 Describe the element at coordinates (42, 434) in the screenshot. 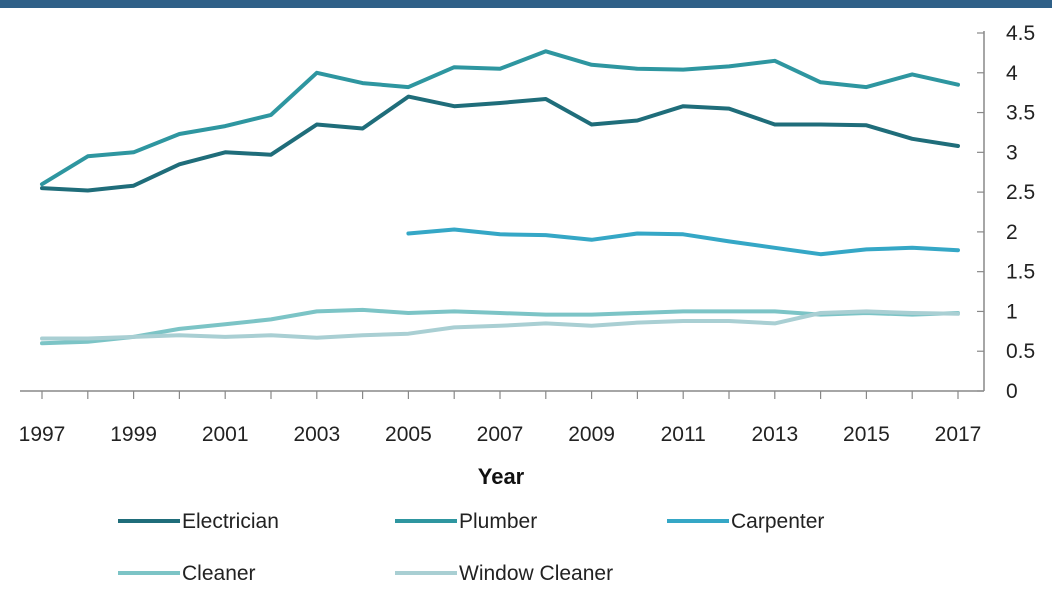

I see `x-tick-label: 1997` at that location.